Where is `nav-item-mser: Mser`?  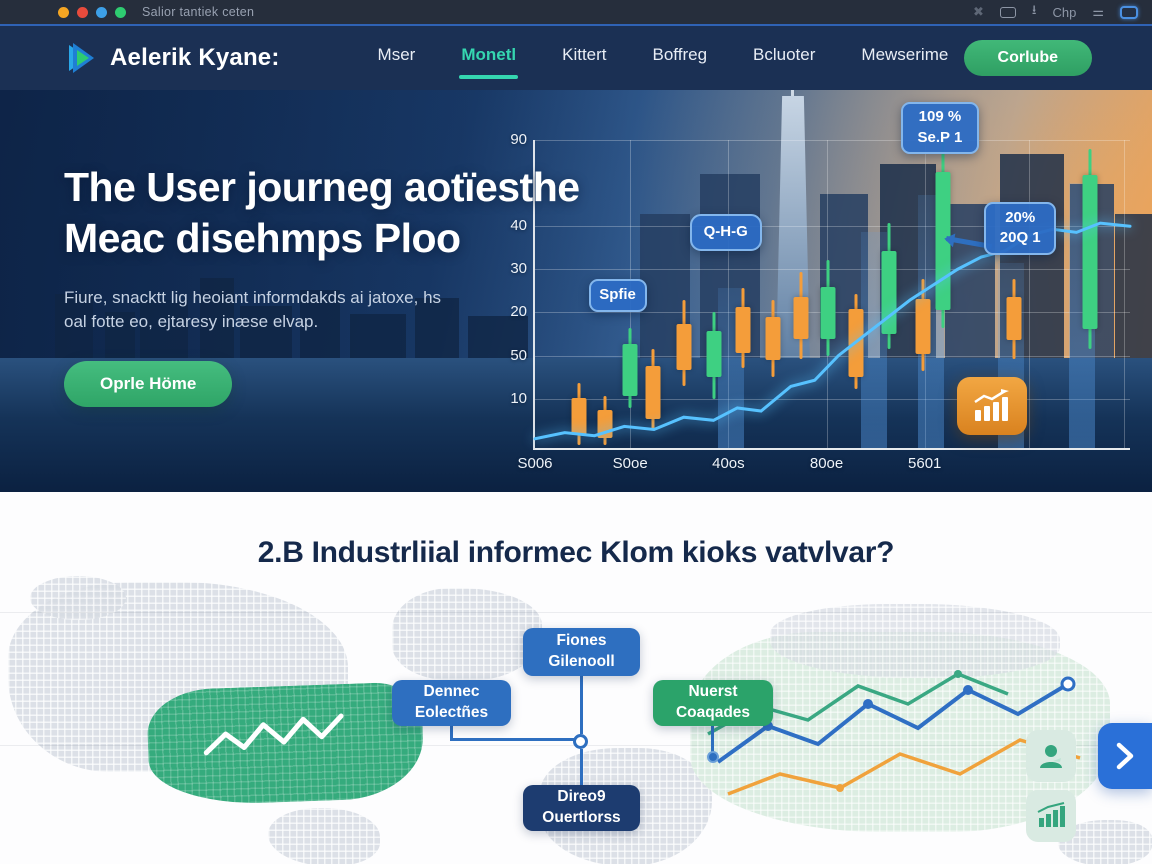 nav-item-mser: Mser is located at coordinates (396, 54).